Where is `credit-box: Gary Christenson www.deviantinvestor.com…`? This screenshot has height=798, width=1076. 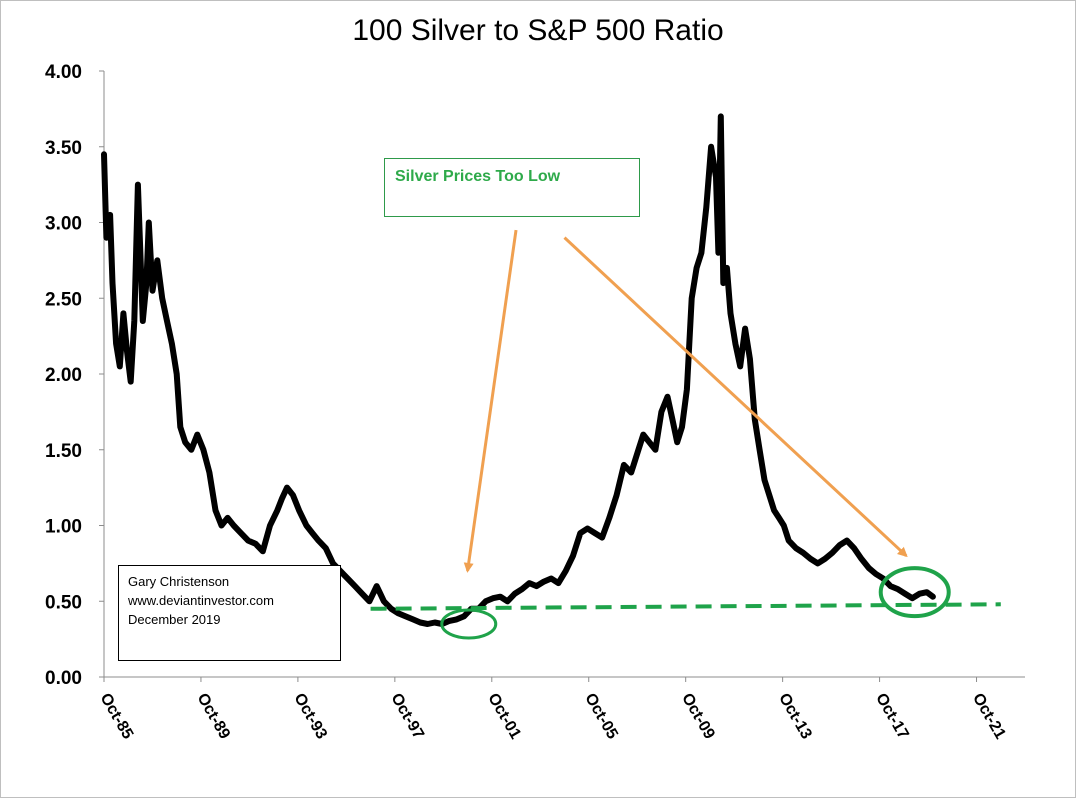 credit-box: Gary Christenson www.deviantinvestor.com… is located at coordinates (229, 613).